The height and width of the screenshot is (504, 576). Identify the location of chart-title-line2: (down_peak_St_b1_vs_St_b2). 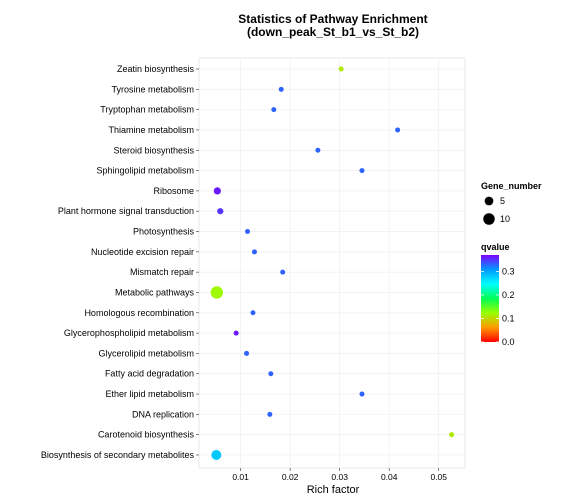
(333, 32).